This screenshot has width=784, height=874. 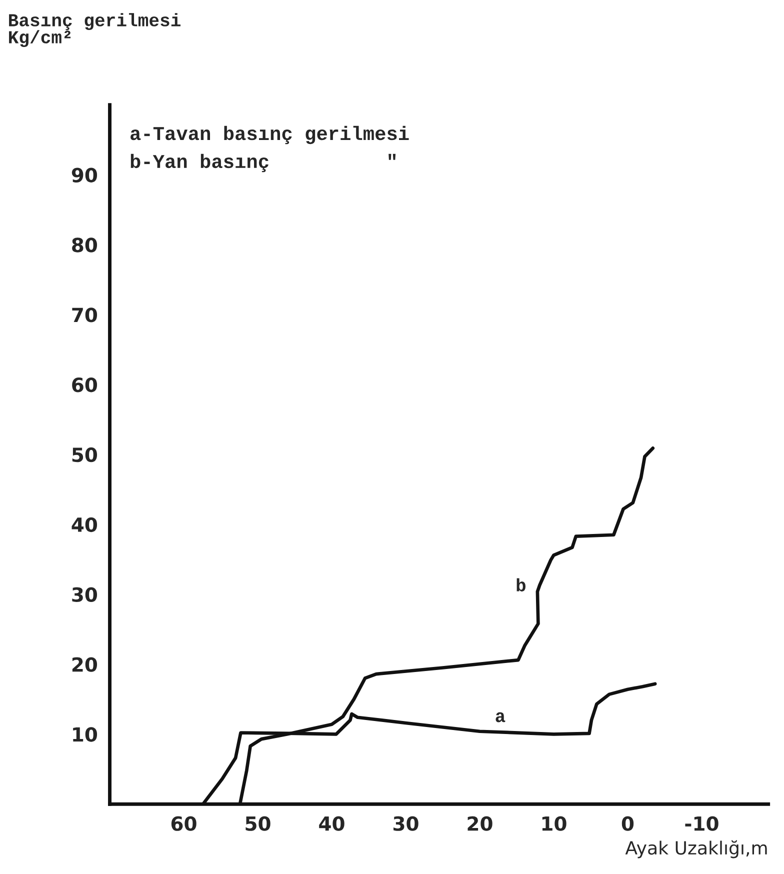 I want to click on y-axis-title: Basınç gerilmesi Kg/cm², so click(x=94, y=30).